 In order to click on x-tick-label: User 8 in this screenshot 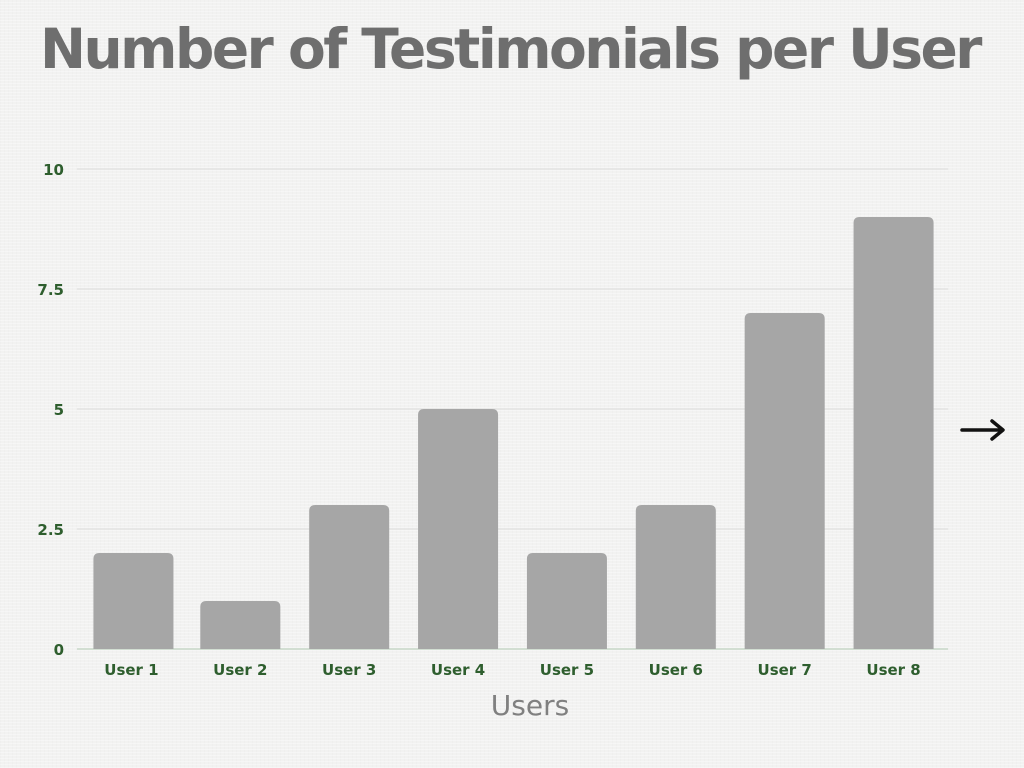, I will do `click(893, 670)`.